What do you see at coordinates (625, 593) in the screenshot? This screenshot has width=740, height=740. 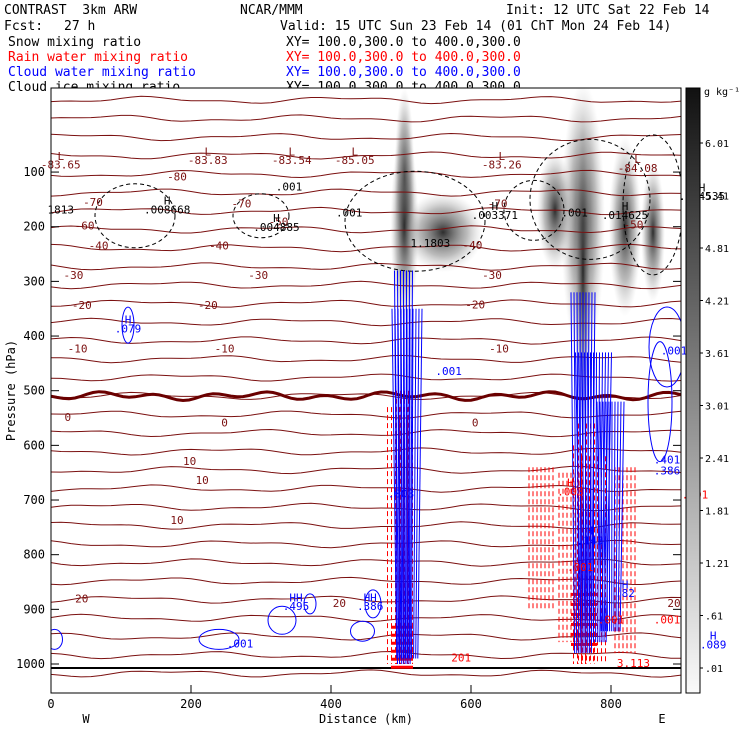 I see `contour-value-label: .82` at bounding box center [625, 593].